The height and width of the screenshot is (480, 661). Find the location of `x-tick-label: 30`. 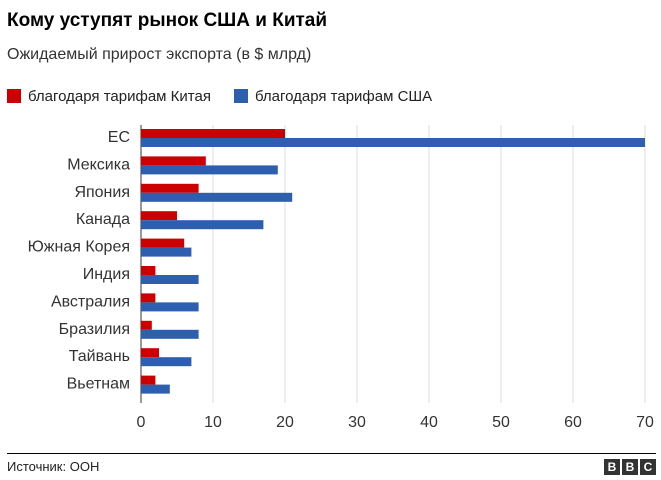

x-tick-label: 30 is located at coordinates (357, 422).